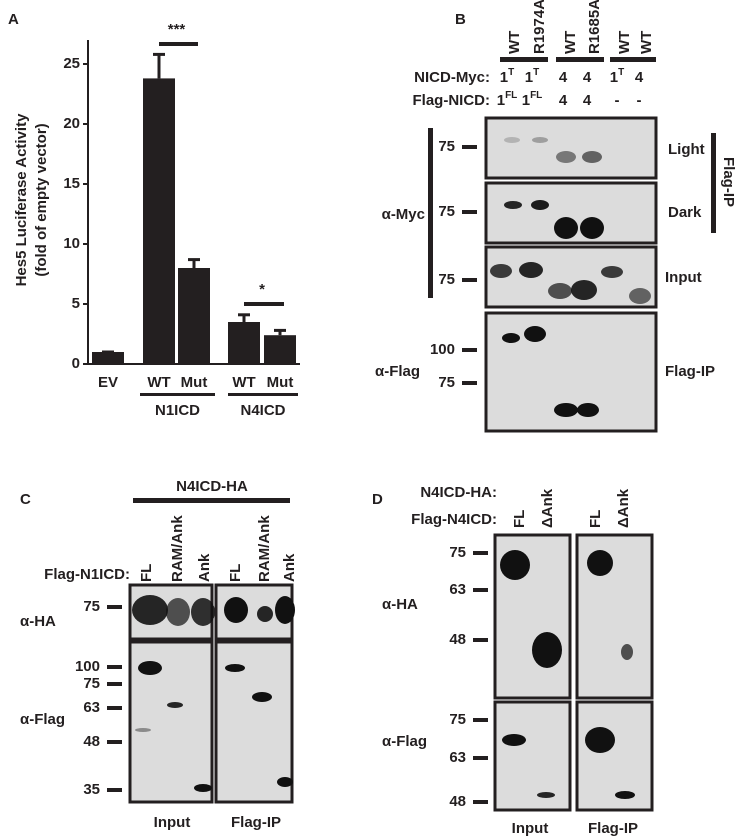 The height and width of the screenshot is (840, 746). I want to click on x-tick-label: EV, so click(108, 382).